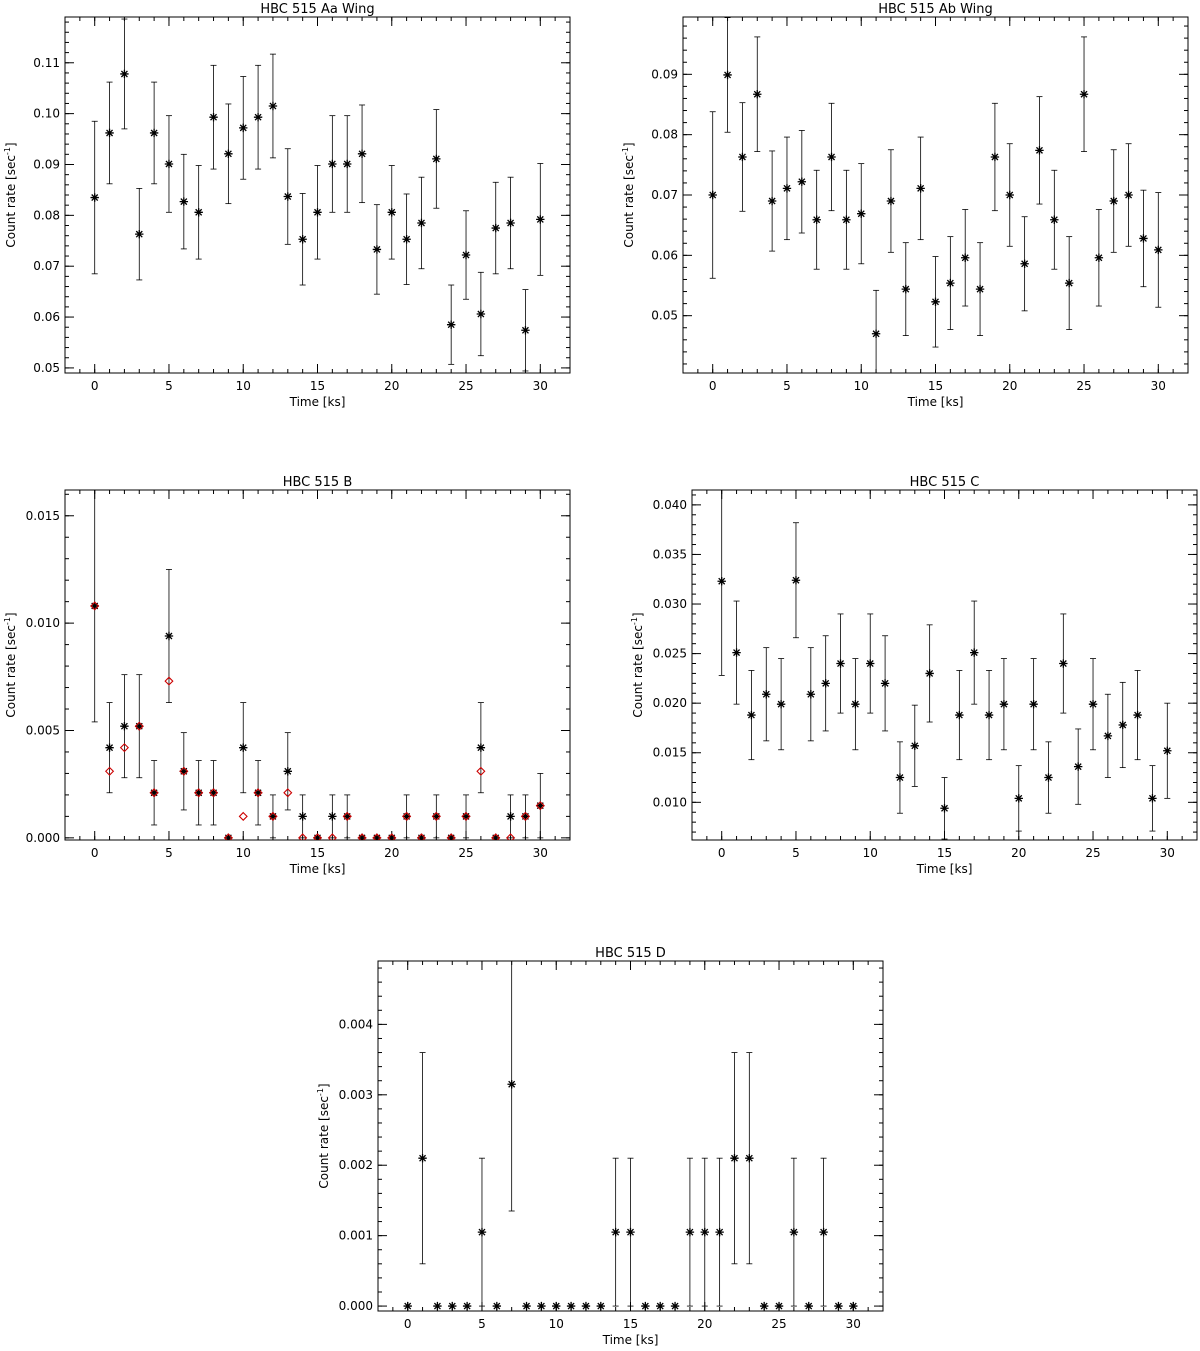 This screenshot has height=1351, width=1200. What do you see at coordinates (46, 63) in the screenshot?
I see `y-tick-label: 0.11` at bounding box center [46, 63].